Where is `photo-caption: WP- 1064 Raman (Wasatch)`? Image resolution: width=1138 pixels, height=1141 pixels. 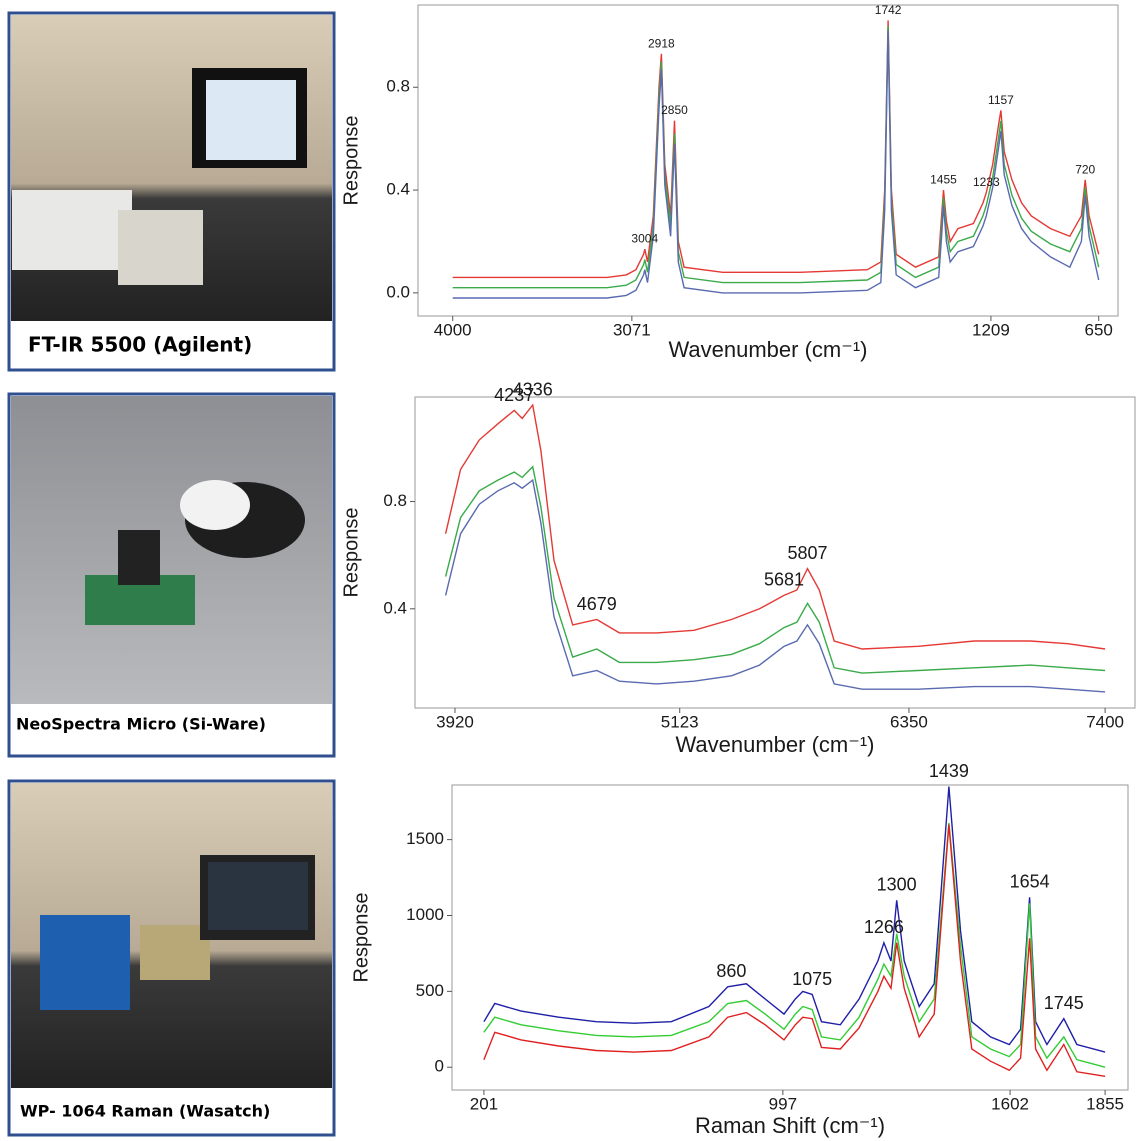
photo-caption: WP- 1064 Raman (Wasatch) is located at coordinates (145, 1111).